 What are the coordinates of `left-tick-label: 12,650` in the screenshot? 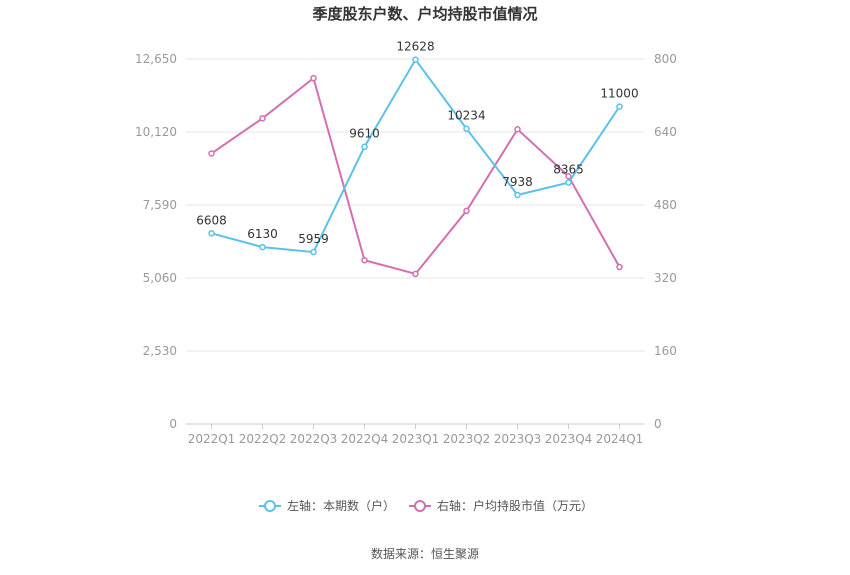 It's located at (156, 59).